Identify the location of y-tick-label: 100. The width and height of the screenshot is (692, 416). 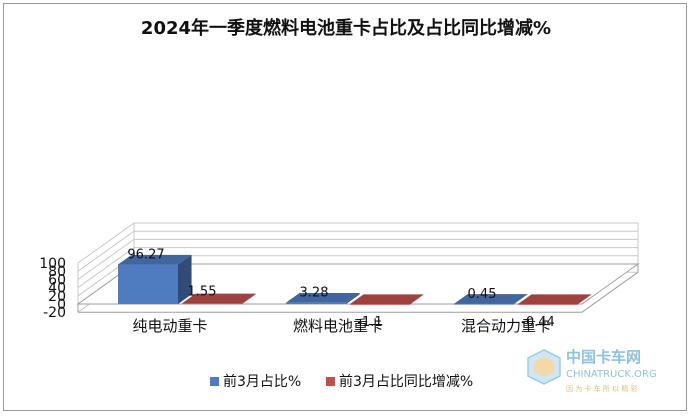
(52, 264).